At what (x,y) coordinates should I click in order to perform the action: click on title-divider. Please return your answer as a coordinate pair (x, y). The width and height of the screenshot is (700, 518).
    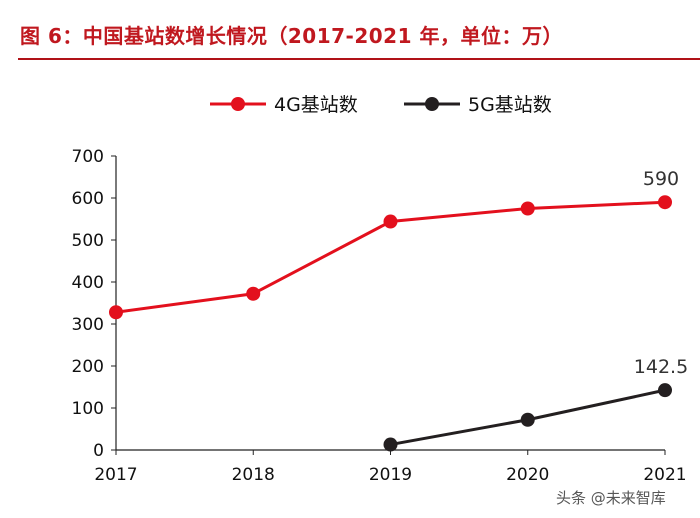
    Looking at the image, I should click on (359, 59).